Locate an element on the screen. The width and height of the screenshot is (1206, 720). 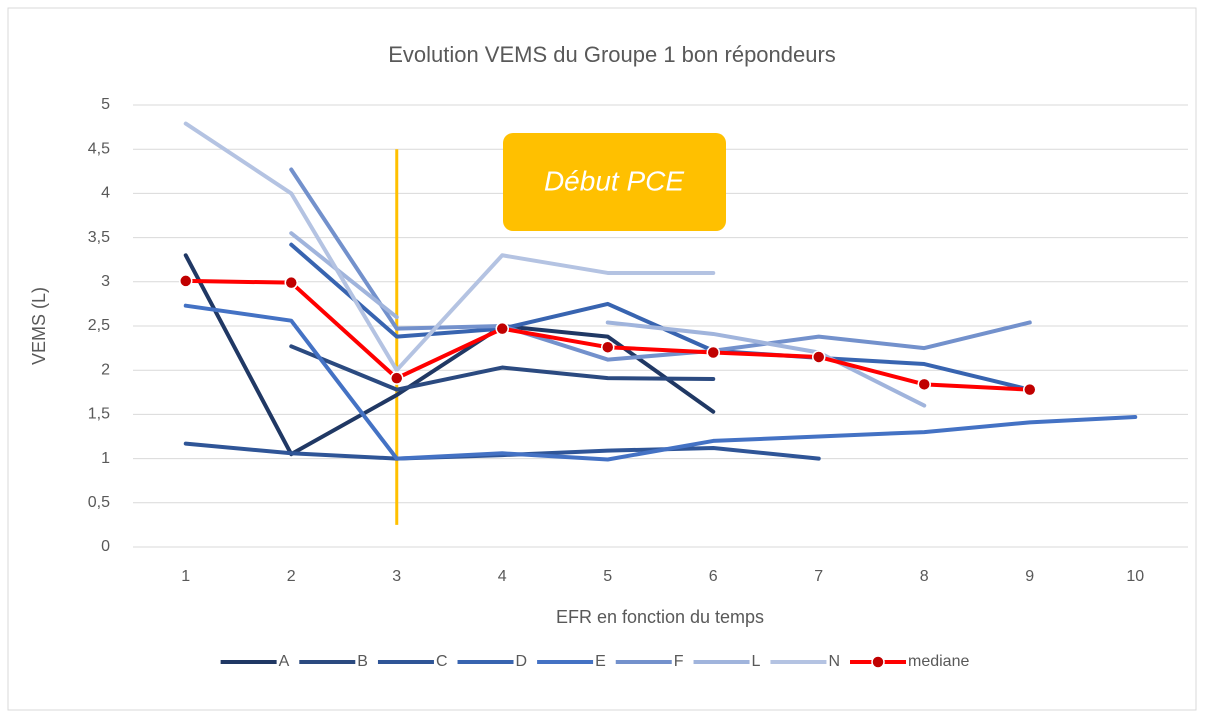
x-tick-label: 3 is located at coordinates (396, 576).